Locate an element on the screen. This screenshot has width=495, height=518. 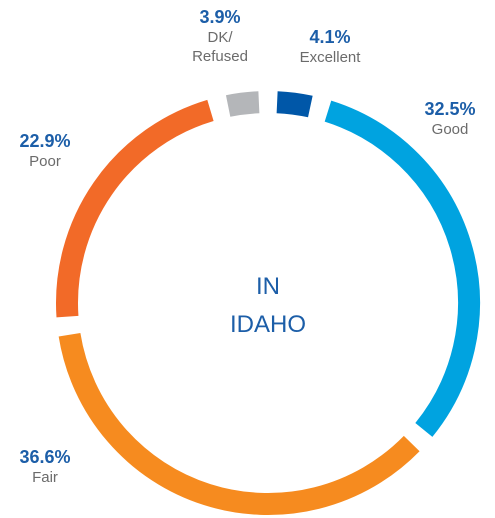
category-label: Poor is located at coordinates (45, 161).